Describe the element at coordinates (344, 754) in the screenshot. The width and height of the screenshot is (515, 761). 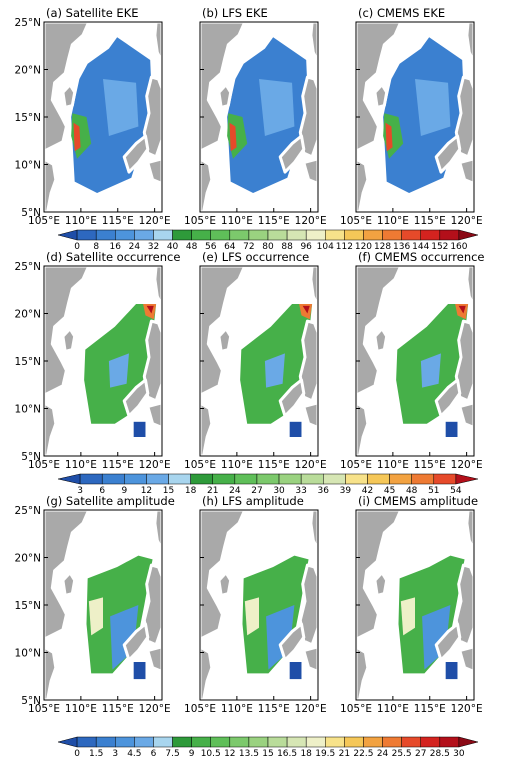
I see `colorbar-tick-label: 21` at that location.